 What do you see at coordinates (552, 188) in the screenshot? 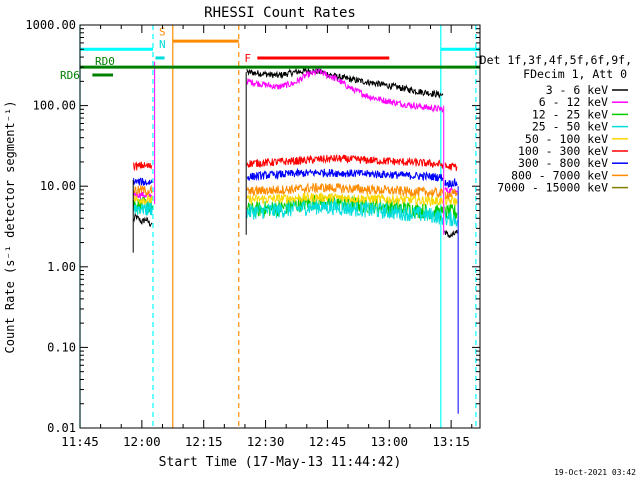
I see `legend-label: 7000 - 15000 keV` at bounding box center [552, 188].